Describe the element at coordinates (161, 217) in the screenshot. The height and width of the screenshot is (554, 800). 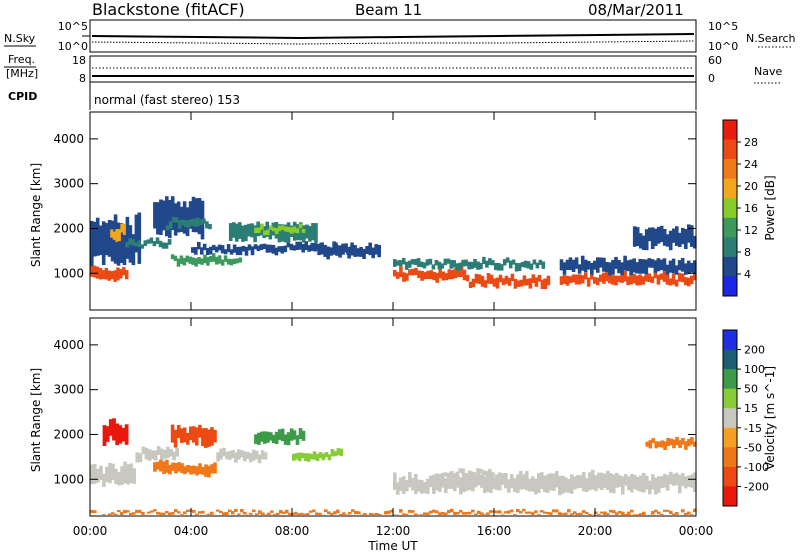
I see `power-band-4-cell` at that location.